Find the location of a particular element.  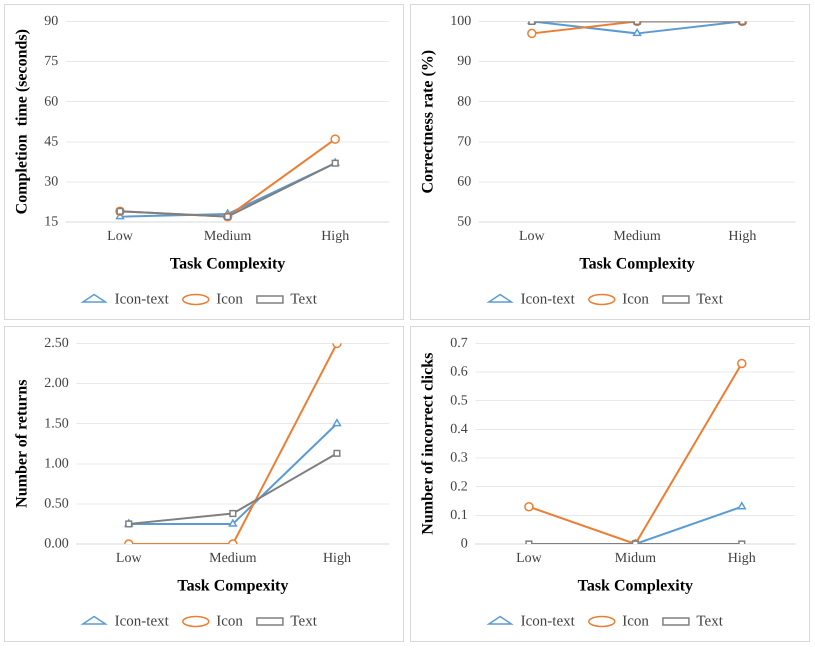

x-axis-title: Task Compexity is located at coordinates (232, 586).